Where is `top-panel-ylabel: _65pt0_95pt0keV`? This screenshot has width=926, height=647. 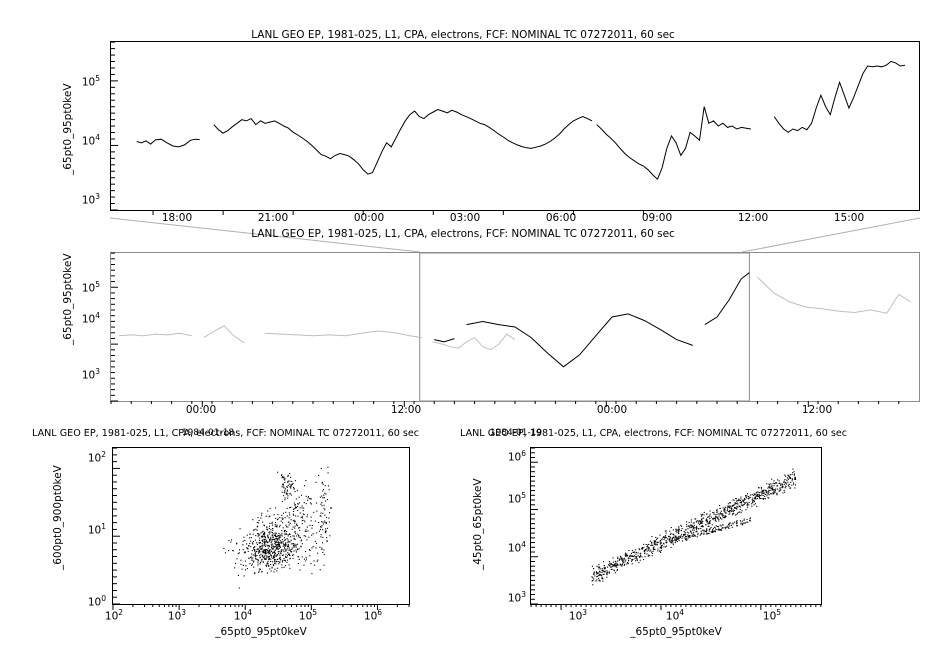 top-panel-ylabel: _65pt0_95pt0keV is located at coordinates (68, 129).